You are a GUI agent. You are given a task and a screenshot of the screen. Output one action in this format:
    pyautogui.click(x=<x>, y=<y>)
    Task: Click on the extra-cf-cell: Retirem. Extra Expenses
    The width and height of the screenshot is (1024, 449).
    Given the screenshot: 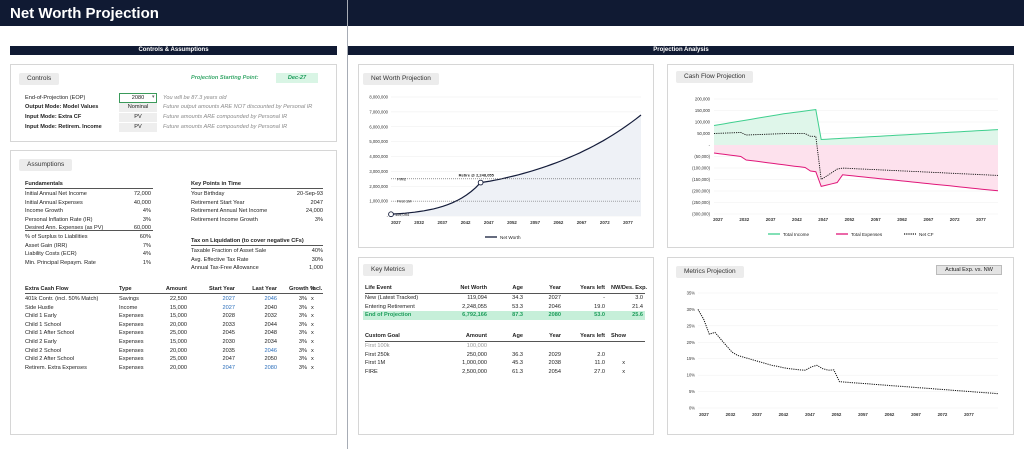 What is the action you would take?
    pyautogui.click(x=56, y=367)
    